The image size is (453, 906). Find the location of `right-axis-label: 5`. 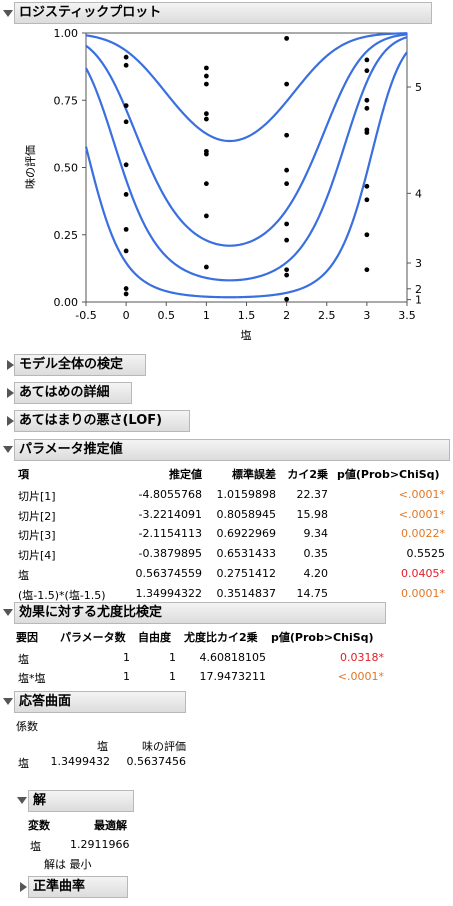

right-axis-label: 5 is located at coordinates (418, 87).